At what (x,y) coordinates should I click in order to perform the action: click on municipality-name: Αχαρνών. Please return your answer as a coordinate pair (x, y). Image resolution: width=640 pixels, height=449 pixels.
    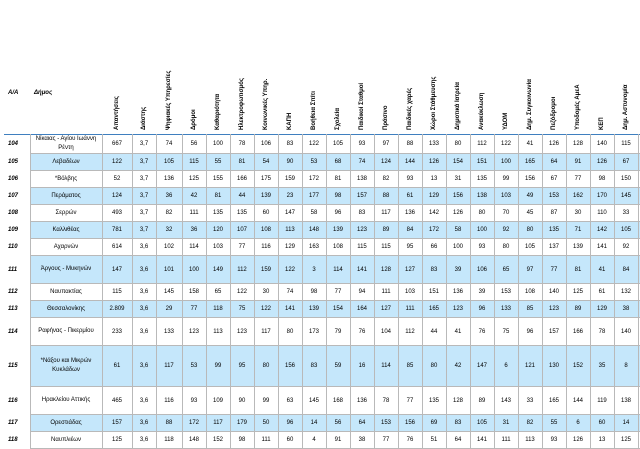
    Looking at the image, I should click on (66, 247).